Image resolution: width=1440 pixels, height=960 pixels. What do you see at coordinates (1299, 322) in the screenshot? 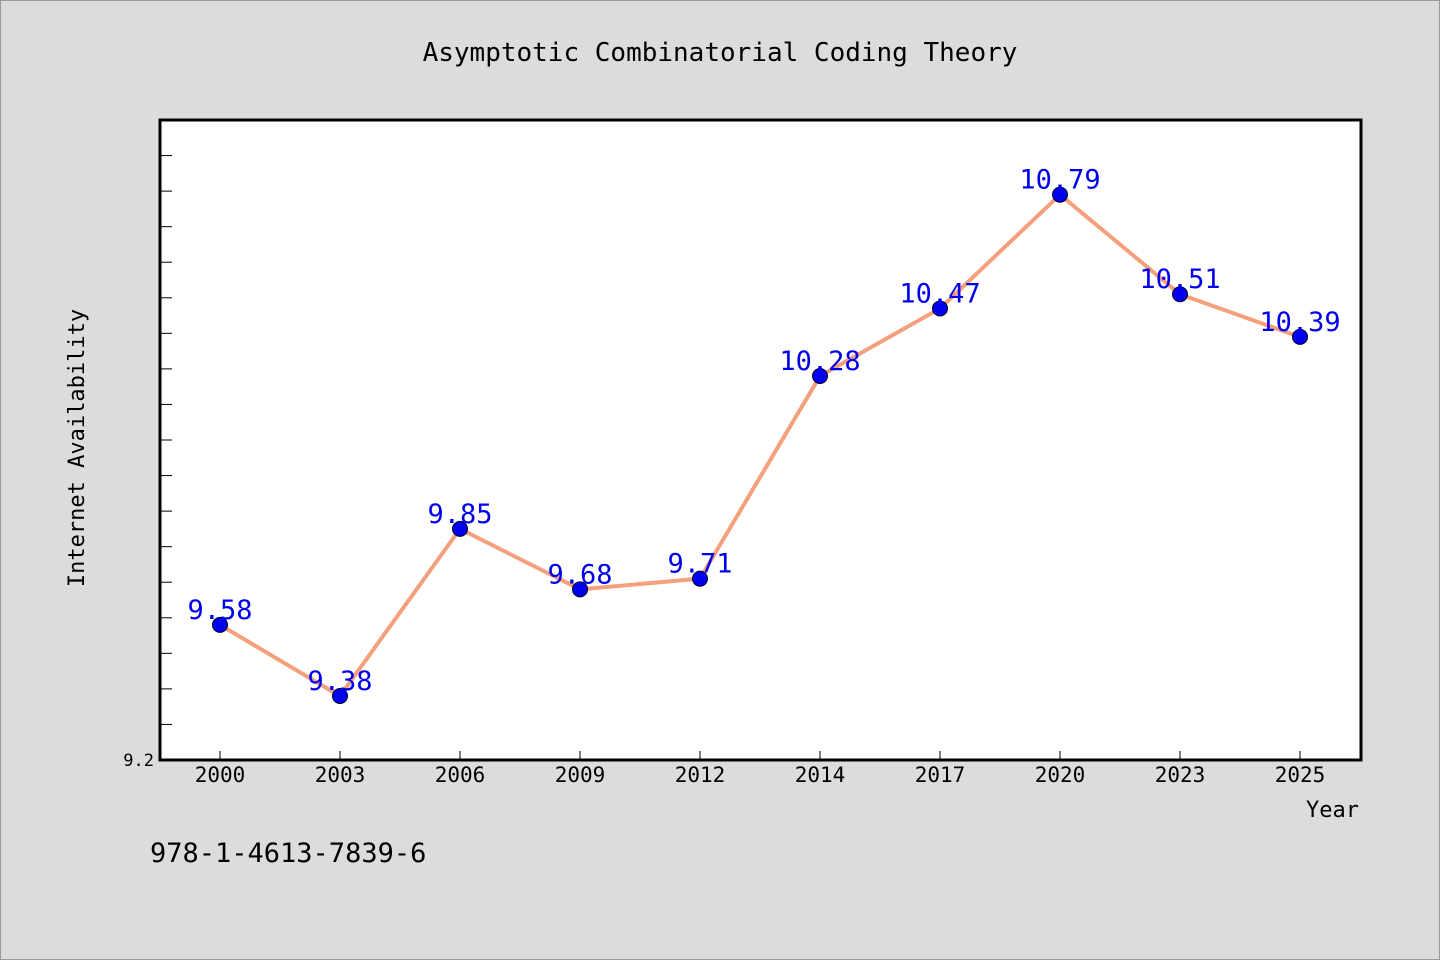
I see `data-label: 10.39` at bounding box center [1299, 322].